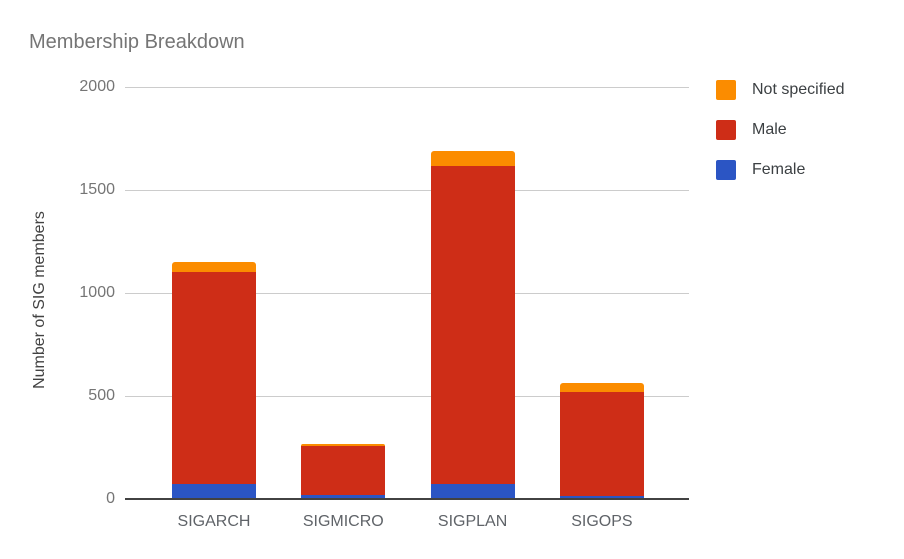 The width and height of the screenshot is (904, 559). I want to click on bar-segment-male-sigops, so click(601, 444).